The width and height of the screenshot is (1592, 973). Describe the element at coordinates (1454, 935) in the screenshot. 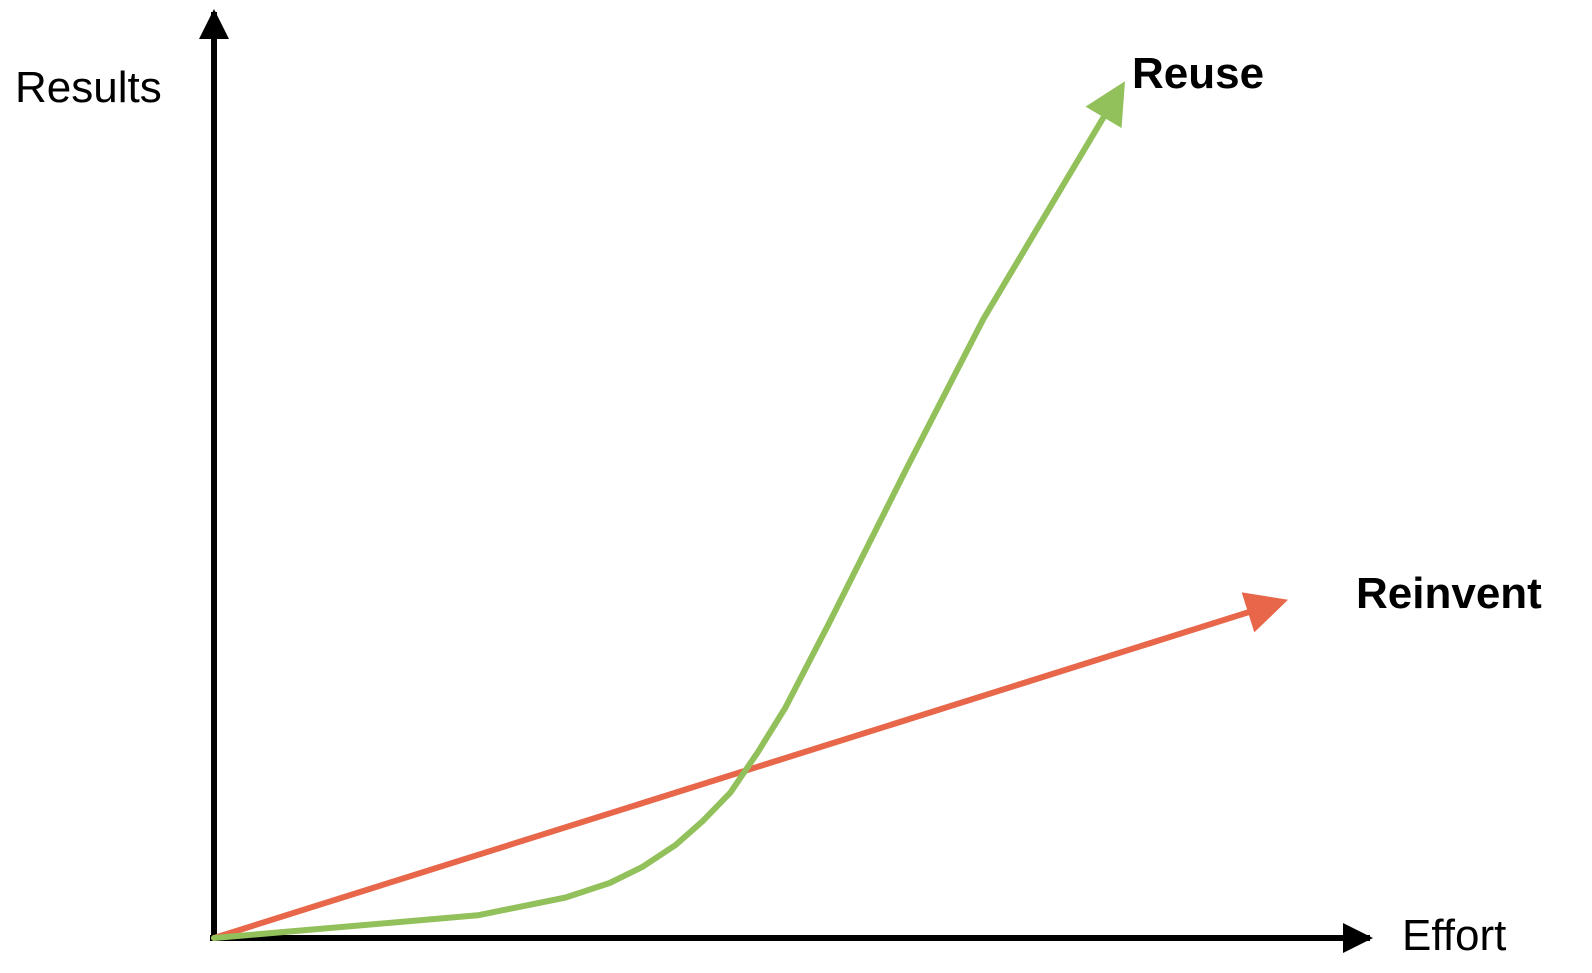

I see `x-axis-label: Effort` at that location.